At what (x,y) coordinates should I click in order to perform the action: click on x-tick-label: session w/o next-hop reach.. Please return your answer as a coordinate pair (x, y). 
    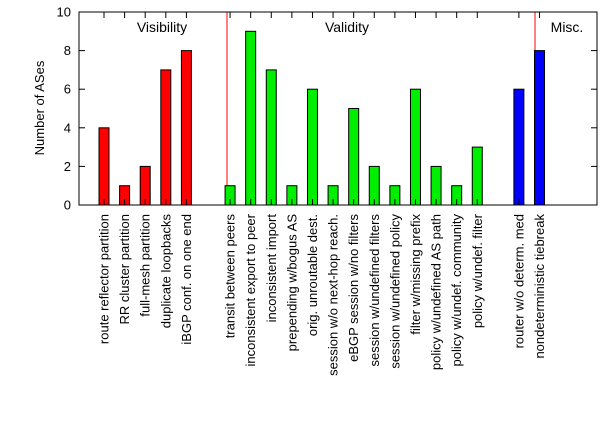
    Looking at the image, I should click on (333, 295).